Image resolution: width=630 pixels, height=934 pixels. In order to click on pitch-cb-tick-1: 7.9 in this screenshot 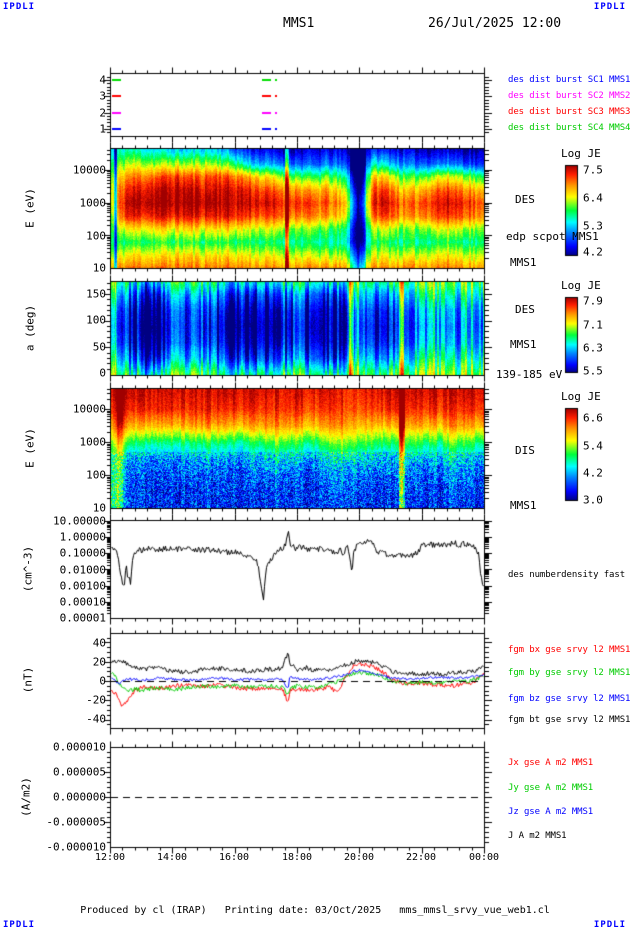, I will do `click(593, 301)`.